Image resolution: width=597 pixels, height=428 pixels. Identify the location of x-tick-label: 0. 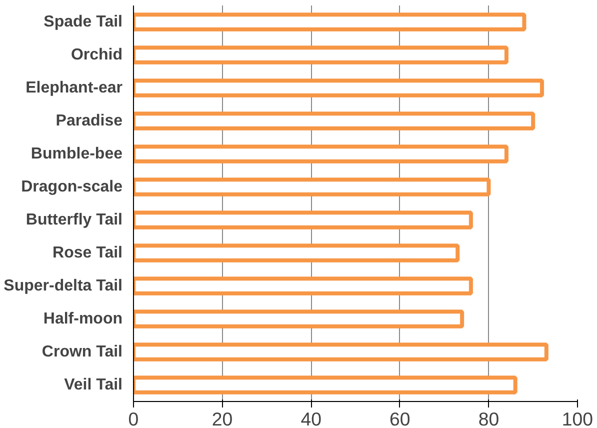
(133, 418).